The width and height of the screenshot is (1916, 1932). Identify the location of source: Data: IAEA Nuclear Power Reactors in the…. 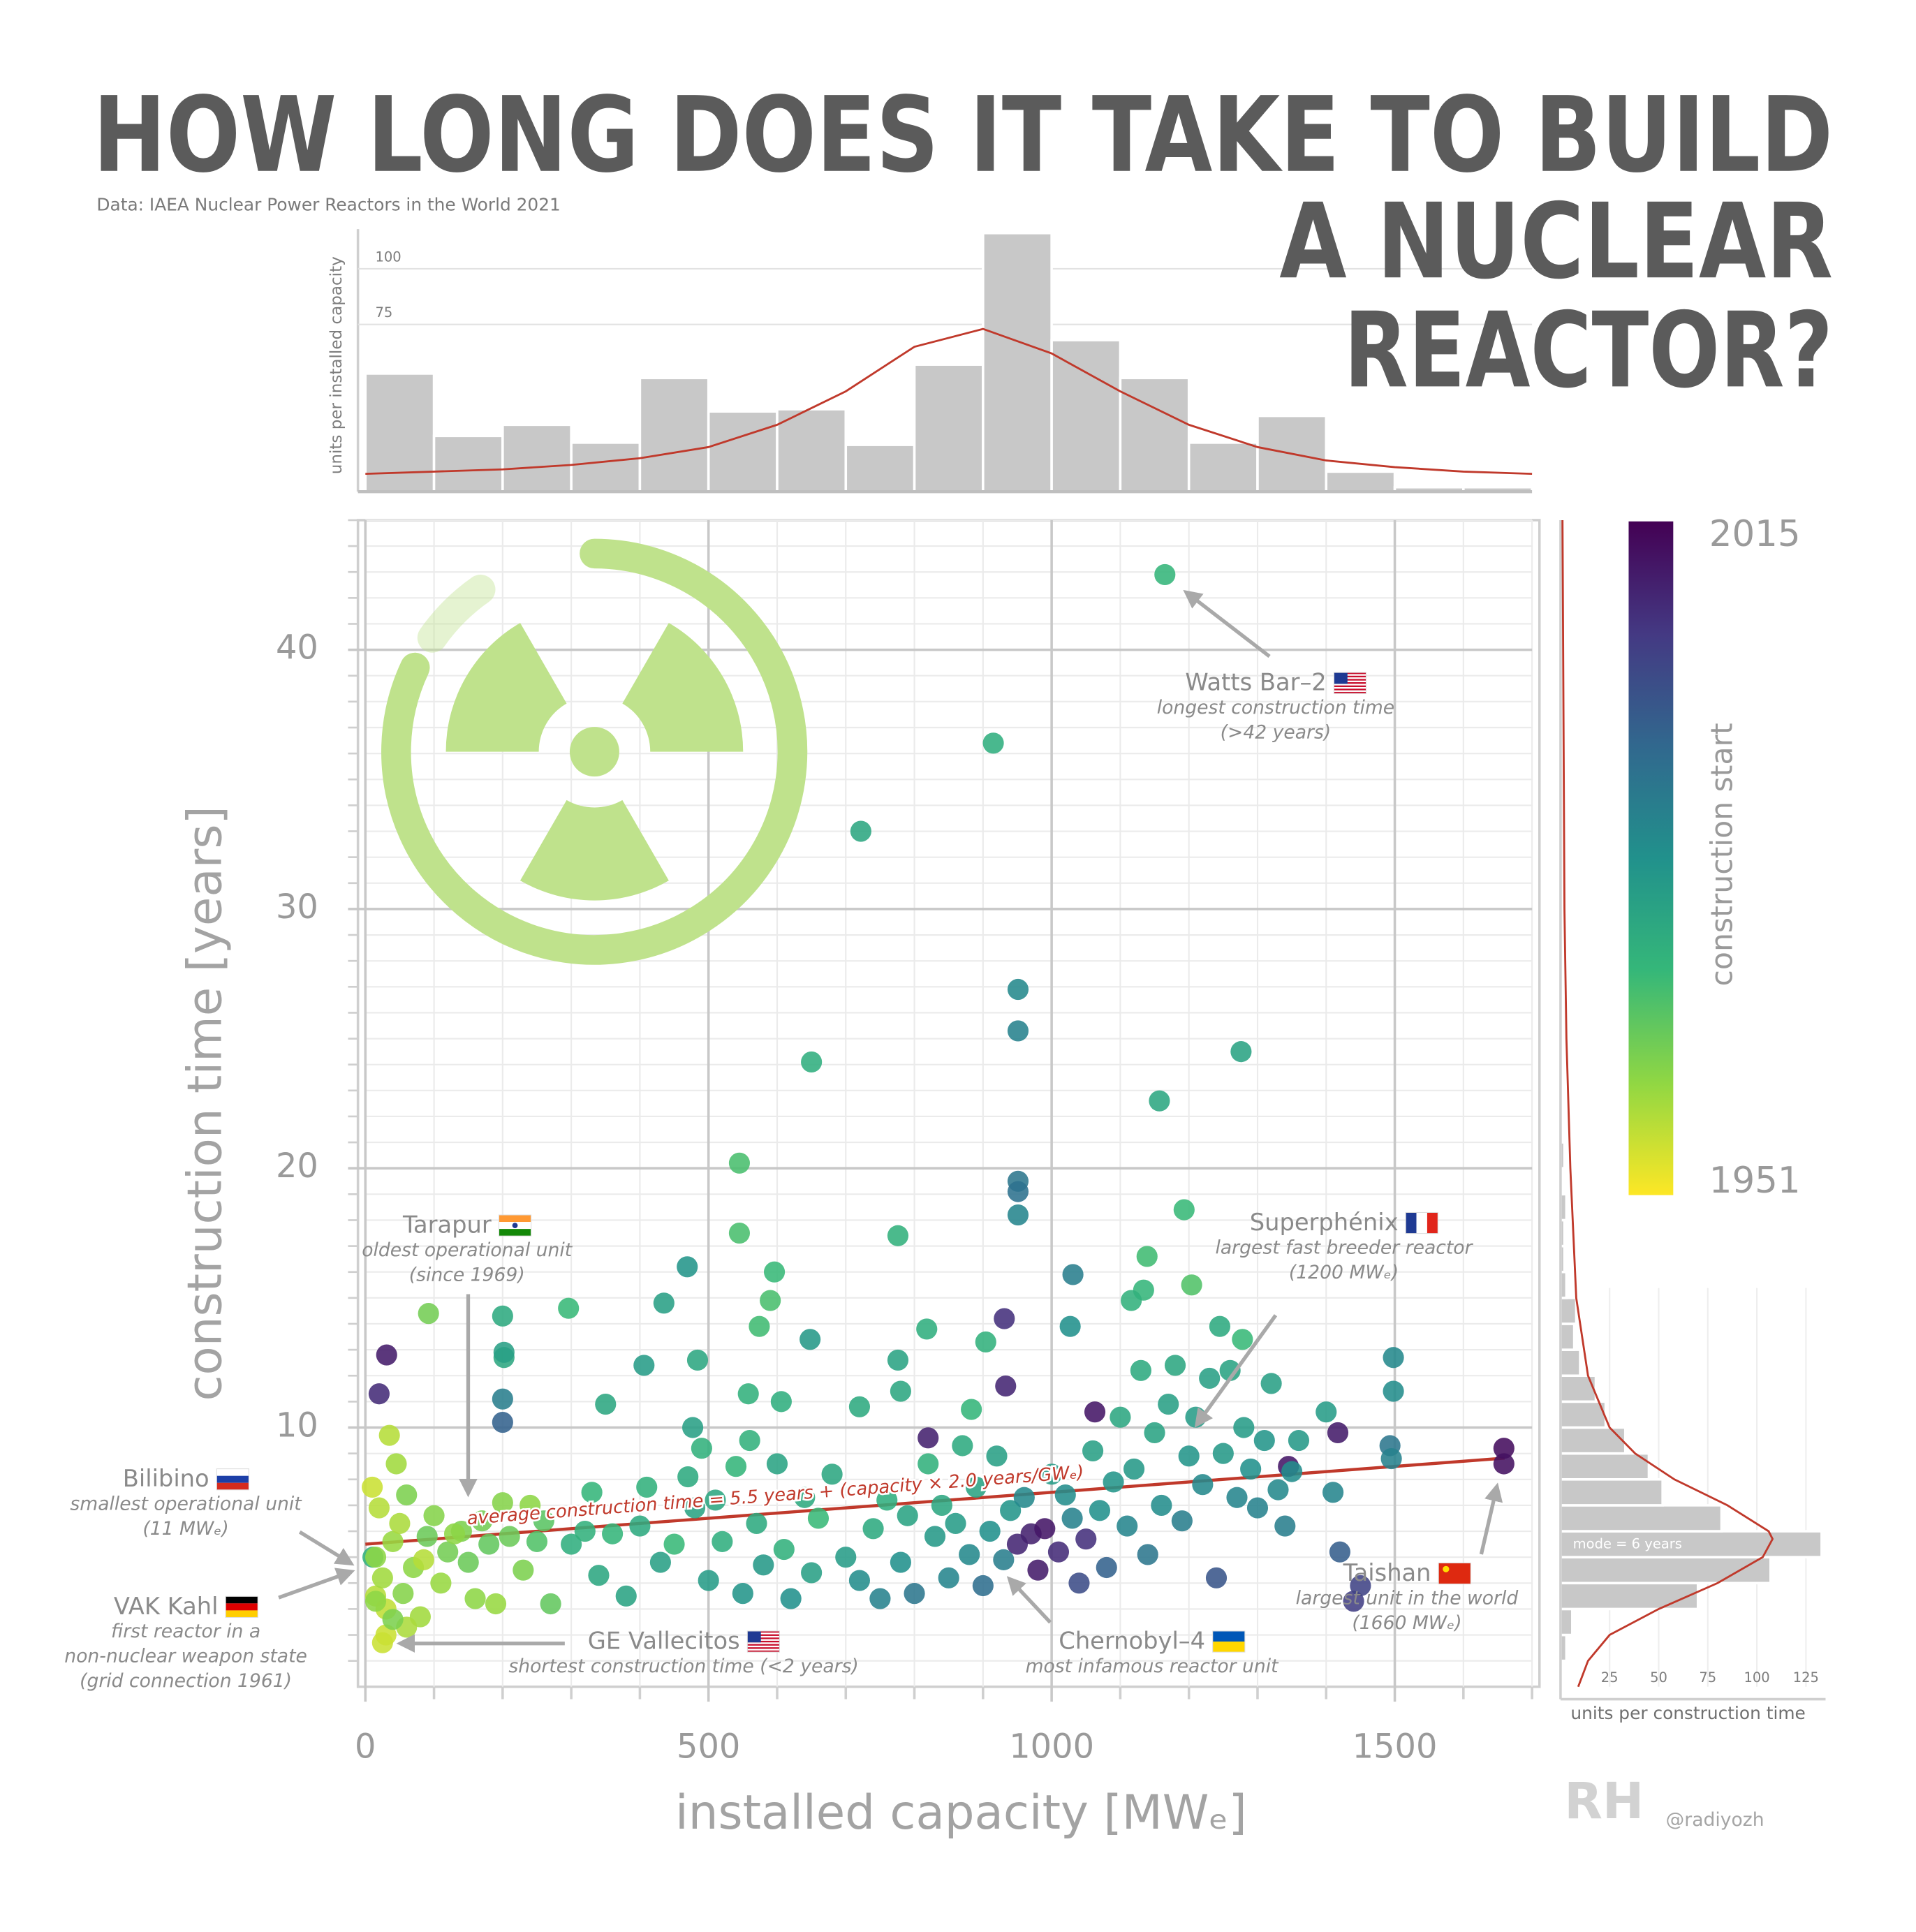
(328, 204).